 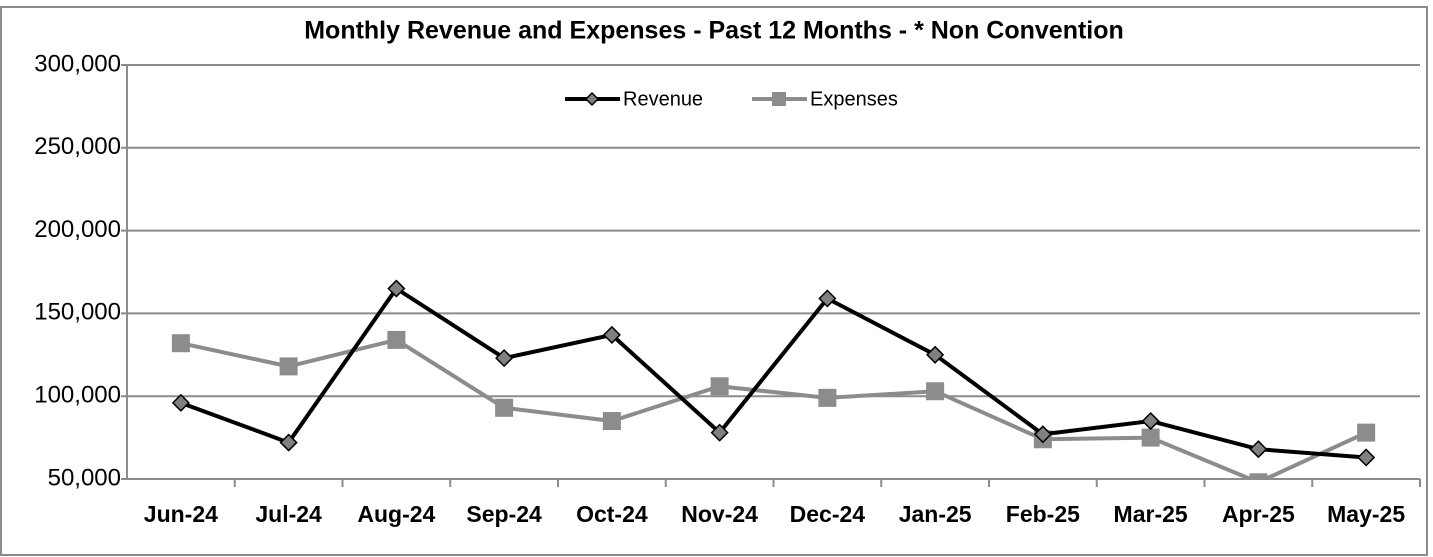 I want to click on x-tick-label: Apr-25, so click(x=1258, y=514).